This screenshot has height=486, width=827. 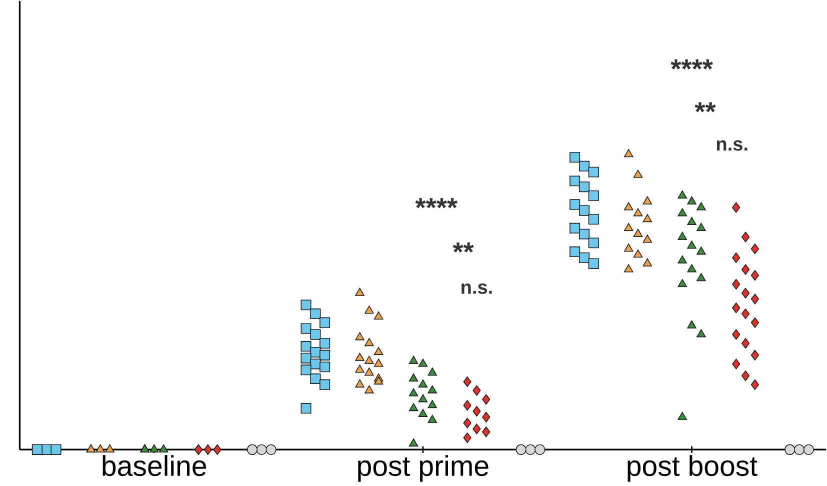 I want to click on annotation: **, so click(x=463, y=247).